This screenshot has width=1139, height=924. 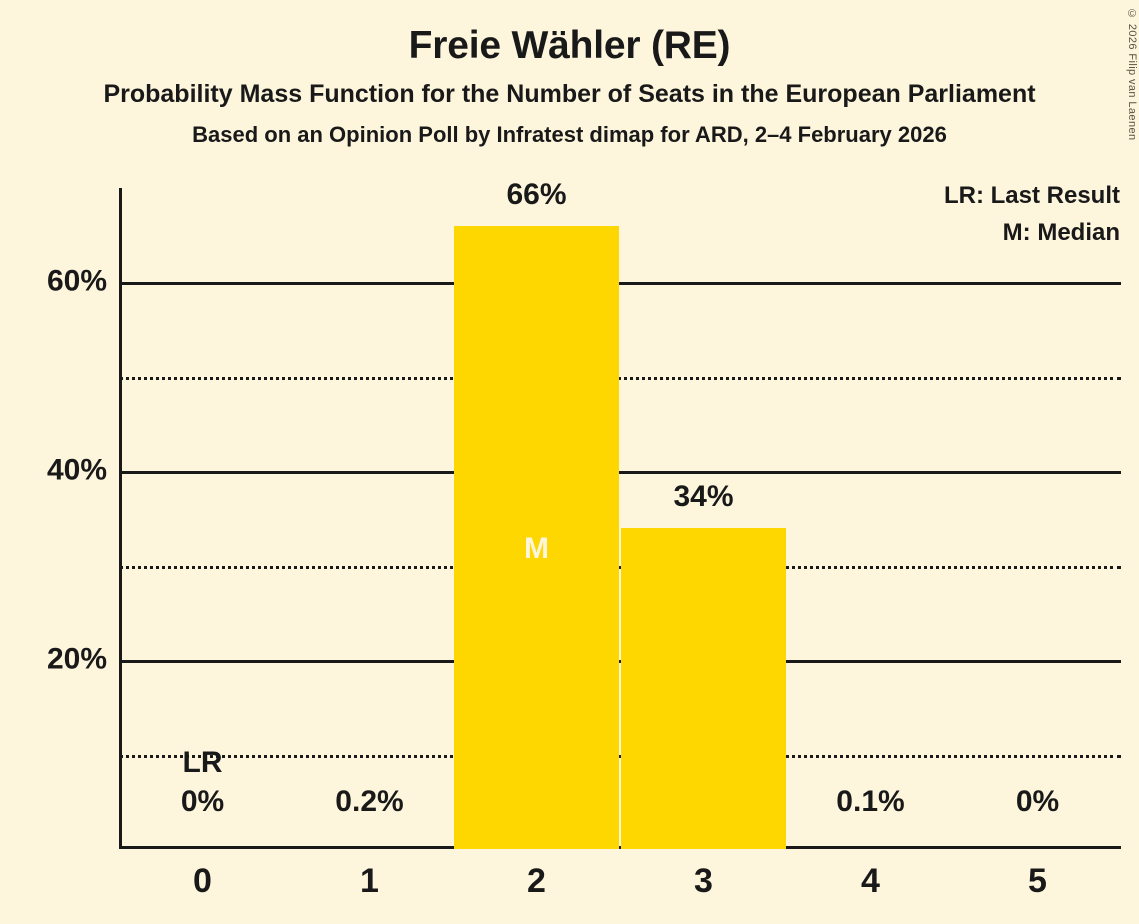 I want to click on legend-item-last-result: LR: Last Result, so click(x=1031, y=195).